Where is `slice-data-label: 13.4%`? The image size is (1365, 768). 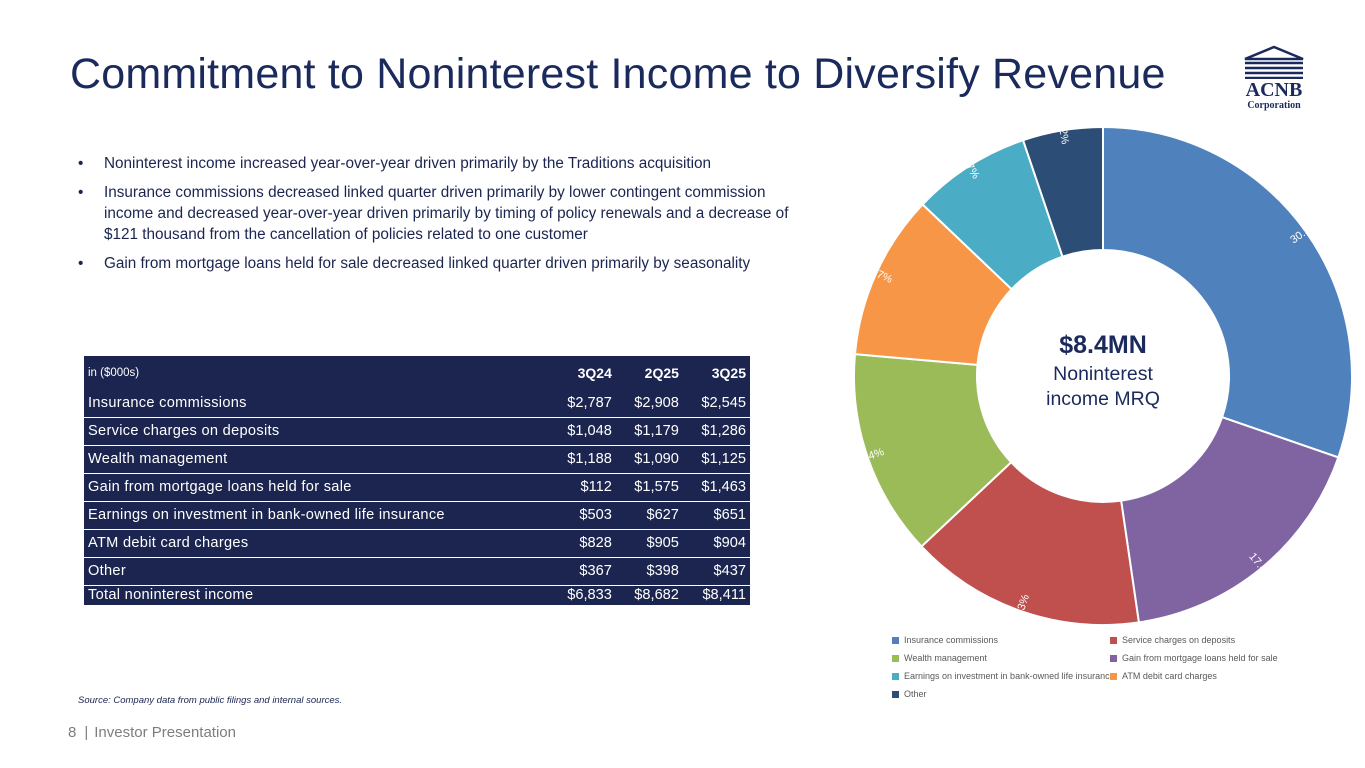
slice-data-label: 13.4% is located at coordinates (869, 457).